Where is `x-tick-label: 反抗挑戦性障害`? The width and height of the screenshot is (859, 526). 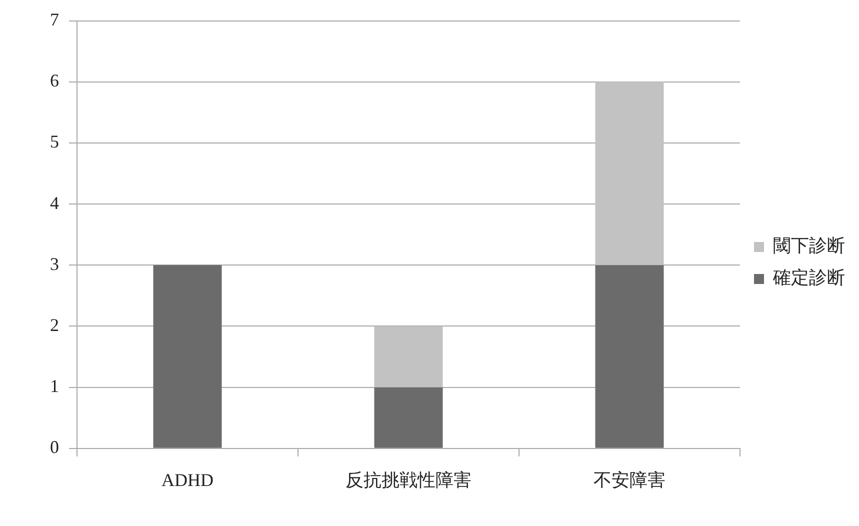 x-tick-label: 反抗挑戦性障害 is located at coordinates (409, 480).